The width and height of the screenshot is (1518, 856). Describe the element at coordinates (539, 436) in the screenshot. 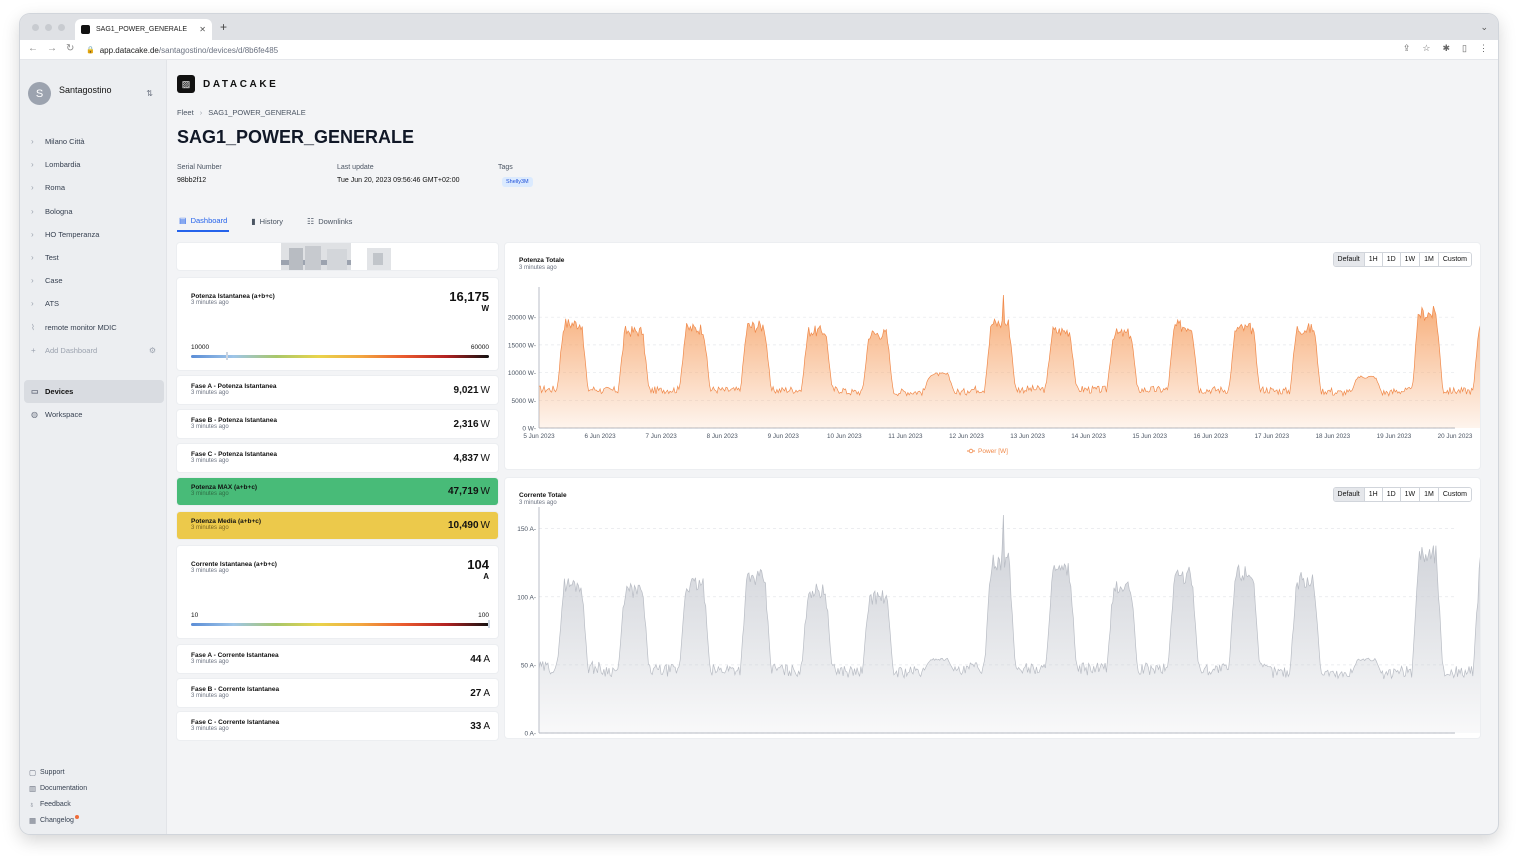

I see `x-tick-label: 5 Jun 2023` at that location.